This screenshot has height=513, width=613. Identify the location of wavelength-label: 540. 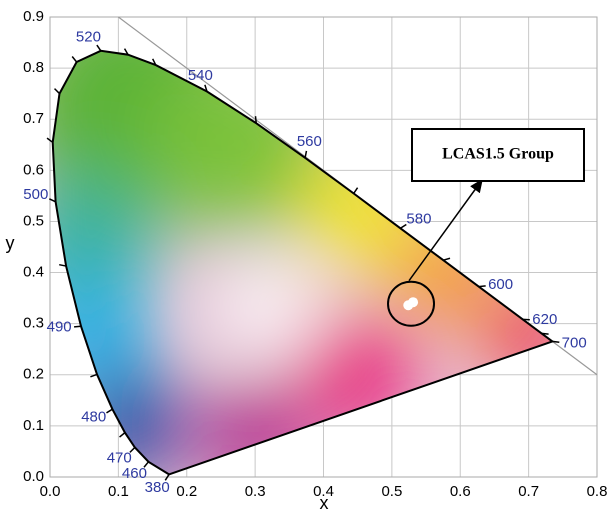
(200, 75).